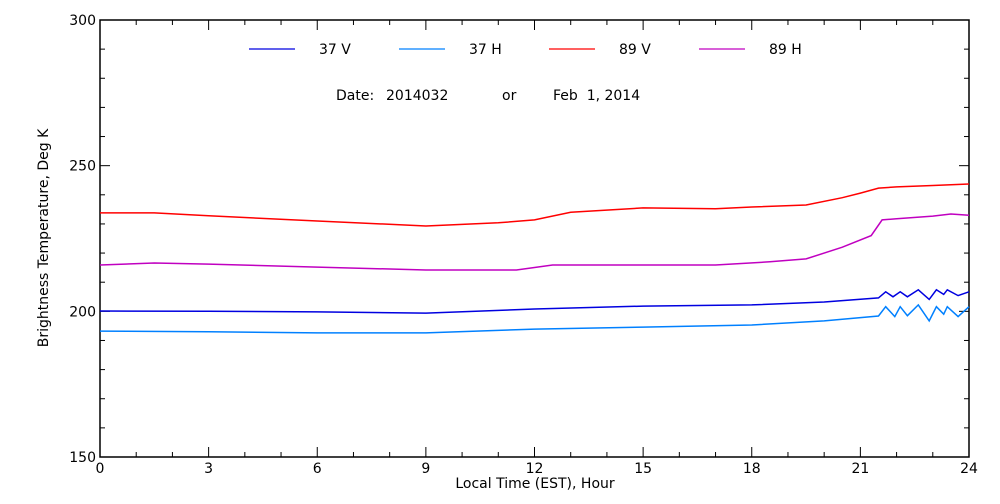 This screenshot has height=504, width=1000. Describe the element at coordinates (535, 469) in the screenshot. I see `x-tick-label: 12` at that location.